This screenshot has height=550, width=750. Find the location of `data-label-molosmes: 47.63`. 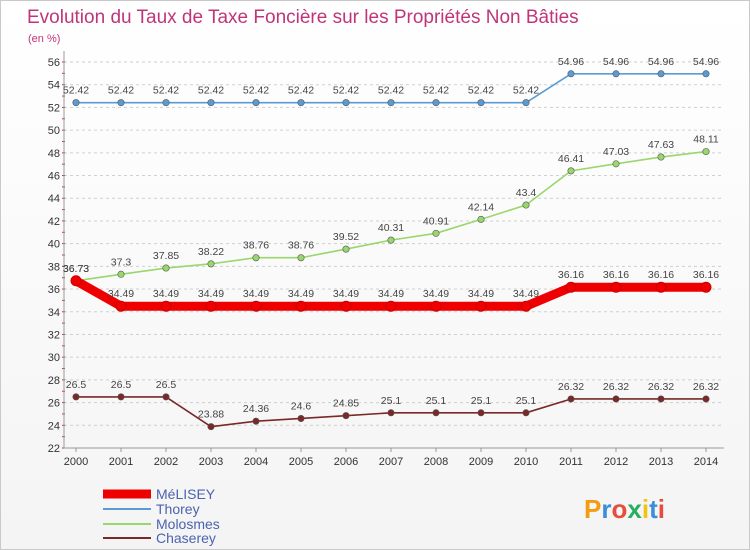

data-label-molosmes: 47.63 is located at coordinates (661, 145).